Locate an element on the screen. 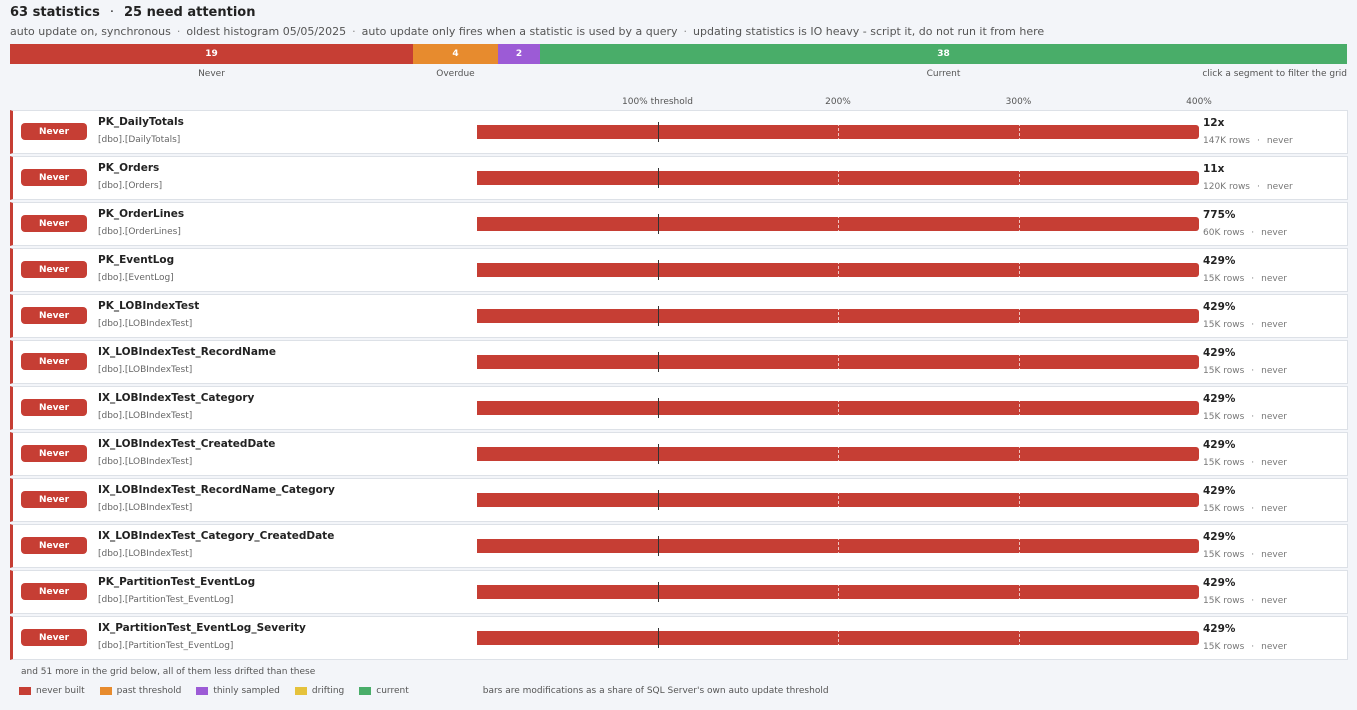  axis-label-100: 100% threshold is located at coordinates (657, 102).